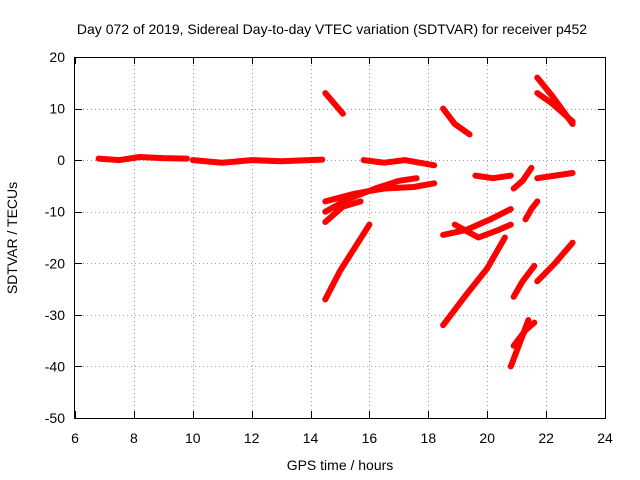  I want to click on y-tick-label: -30, so click(55, 315).